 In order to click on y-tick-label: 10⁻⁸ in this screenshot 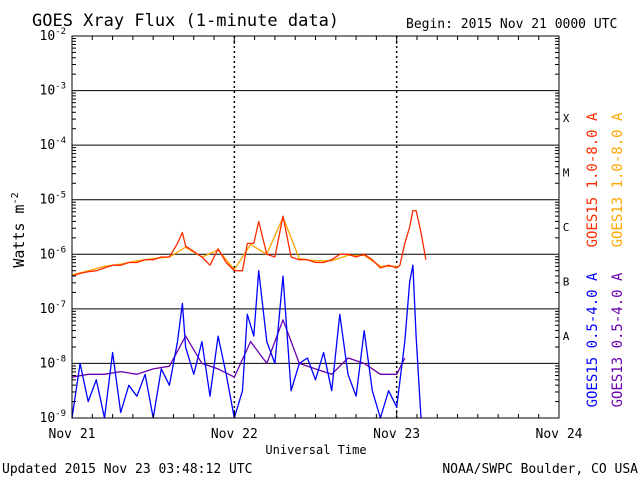, I will do `click(53, 362)`.